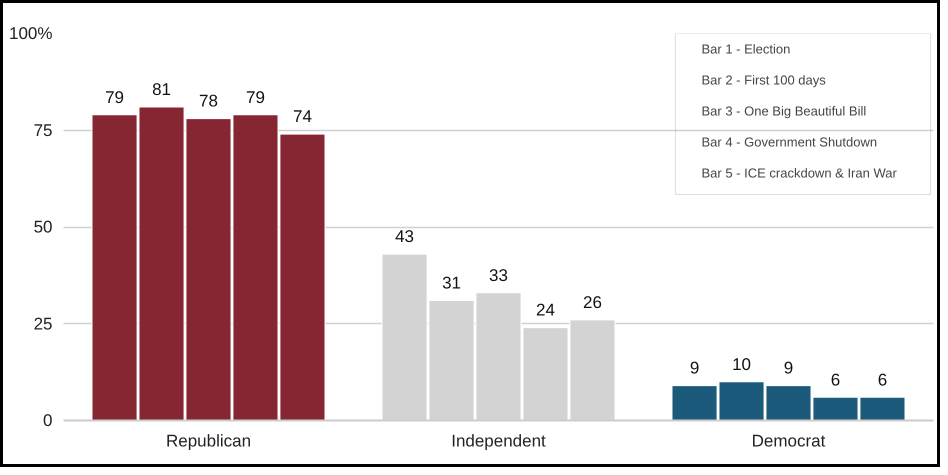 Image resolution: width=948 pixels, height=475 pixels. Describe the element at coordinates (404, 236) in the screenshot. I see `data-label: 43` at that location.